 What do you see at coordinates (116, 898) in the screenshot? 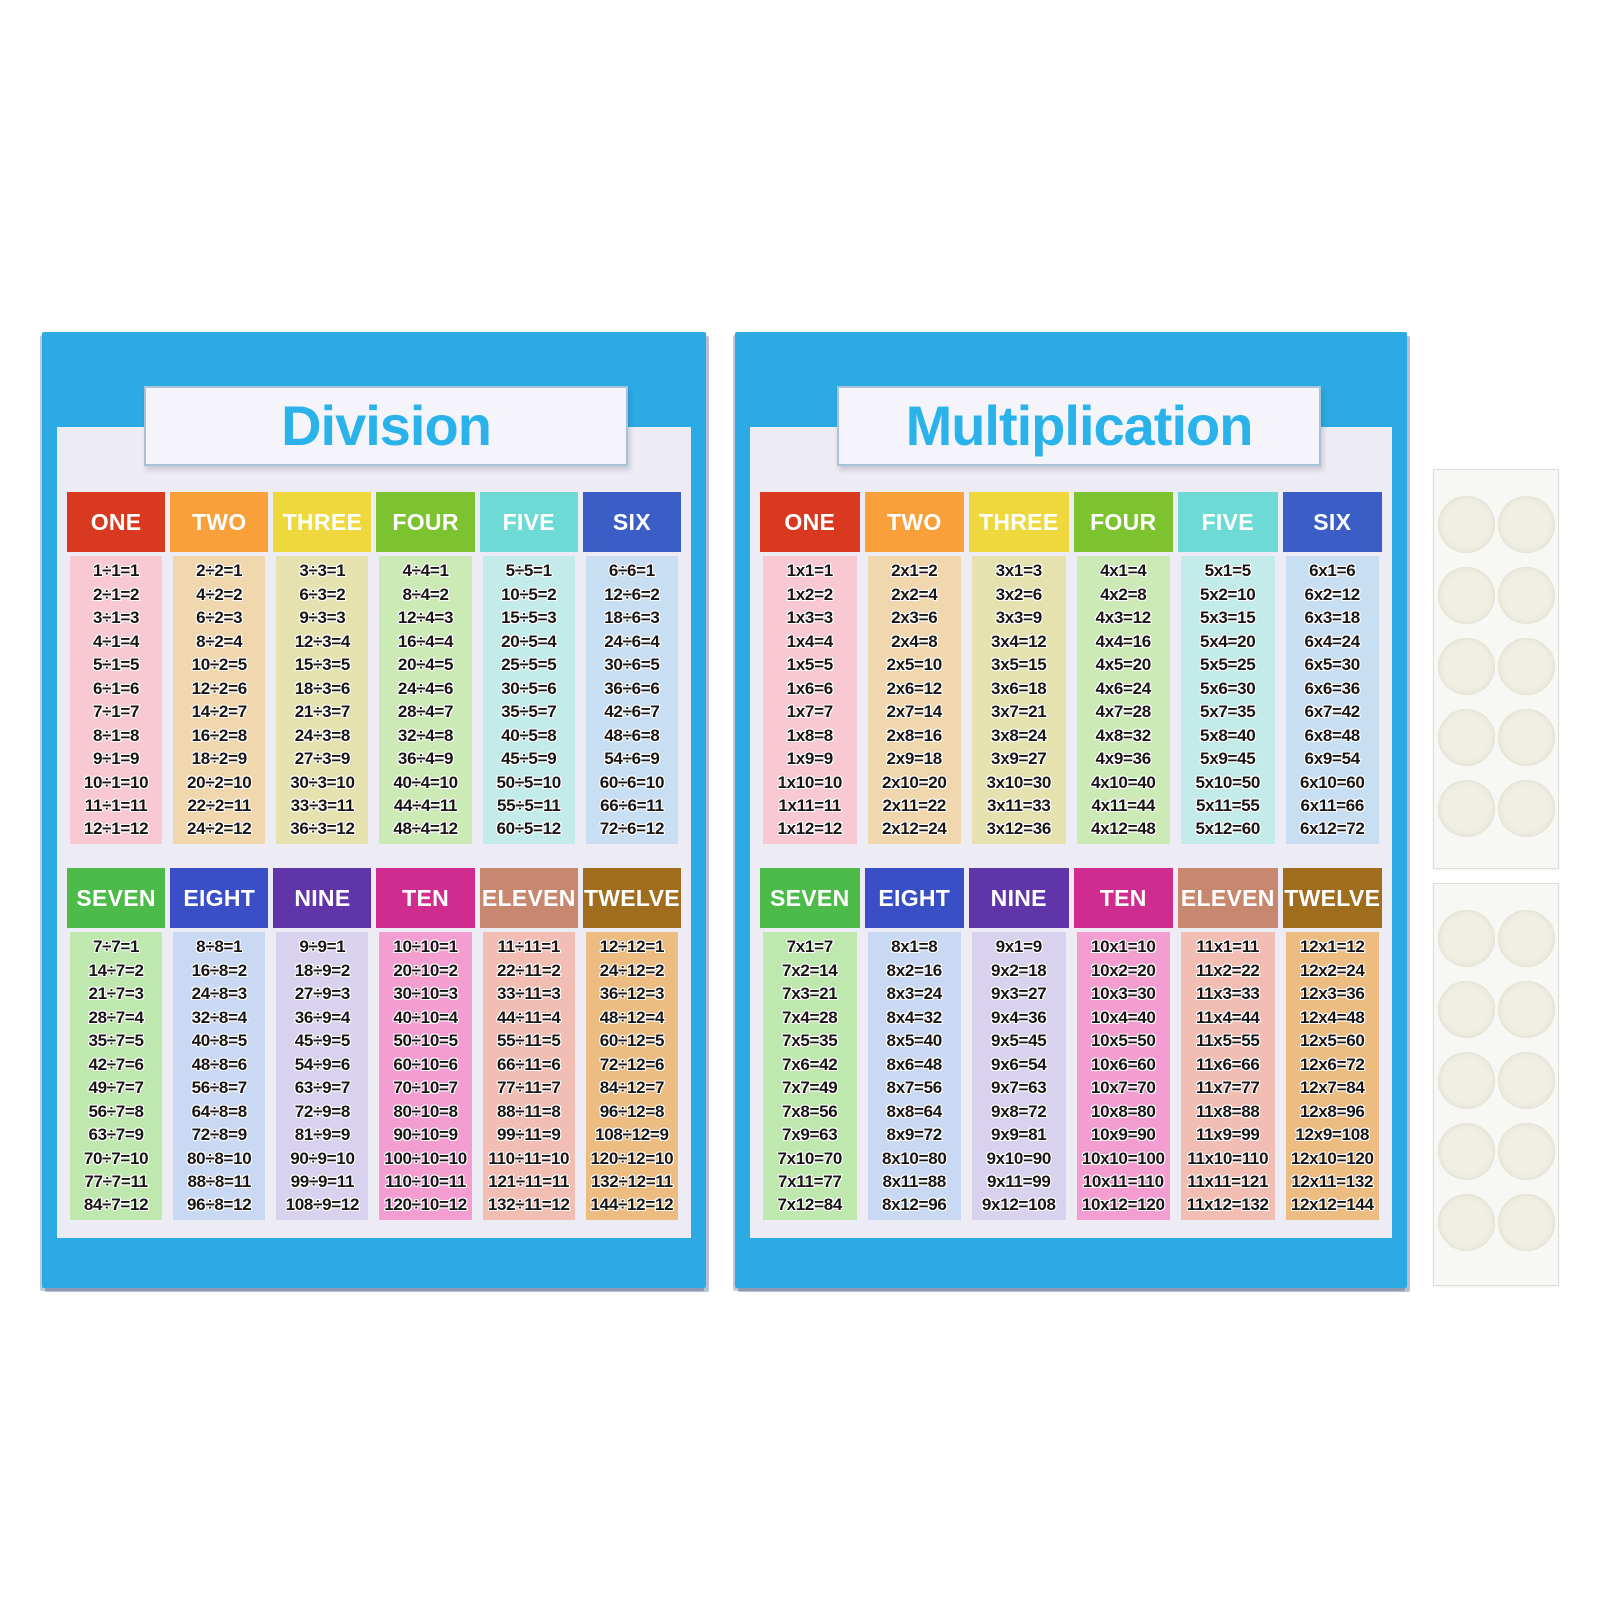
I see `column-header: SEVEN` at bounding box center [116, 898].